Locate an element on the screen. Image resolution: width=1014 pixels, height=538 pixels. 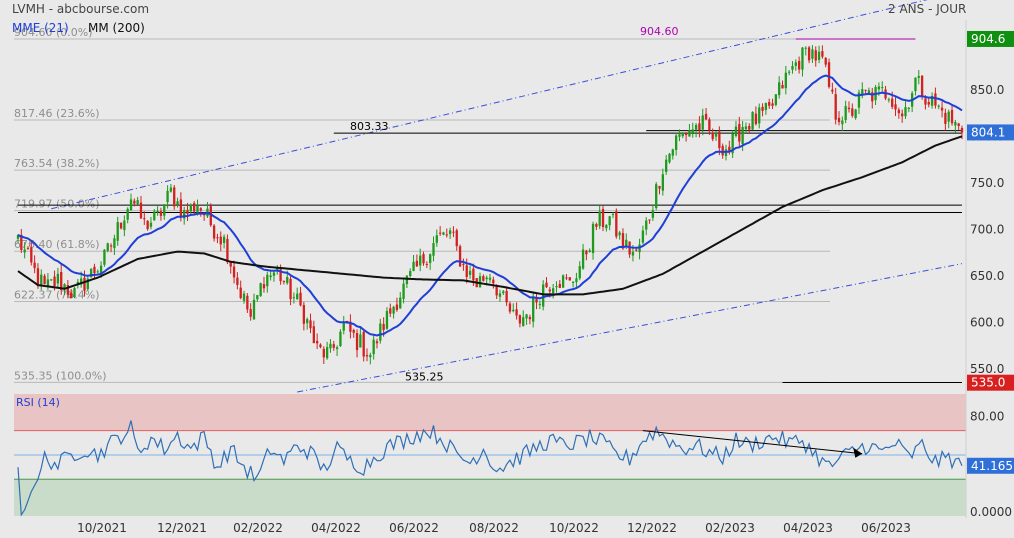
rsi-last-label: 41.165 is located at coordinates (992, 466).